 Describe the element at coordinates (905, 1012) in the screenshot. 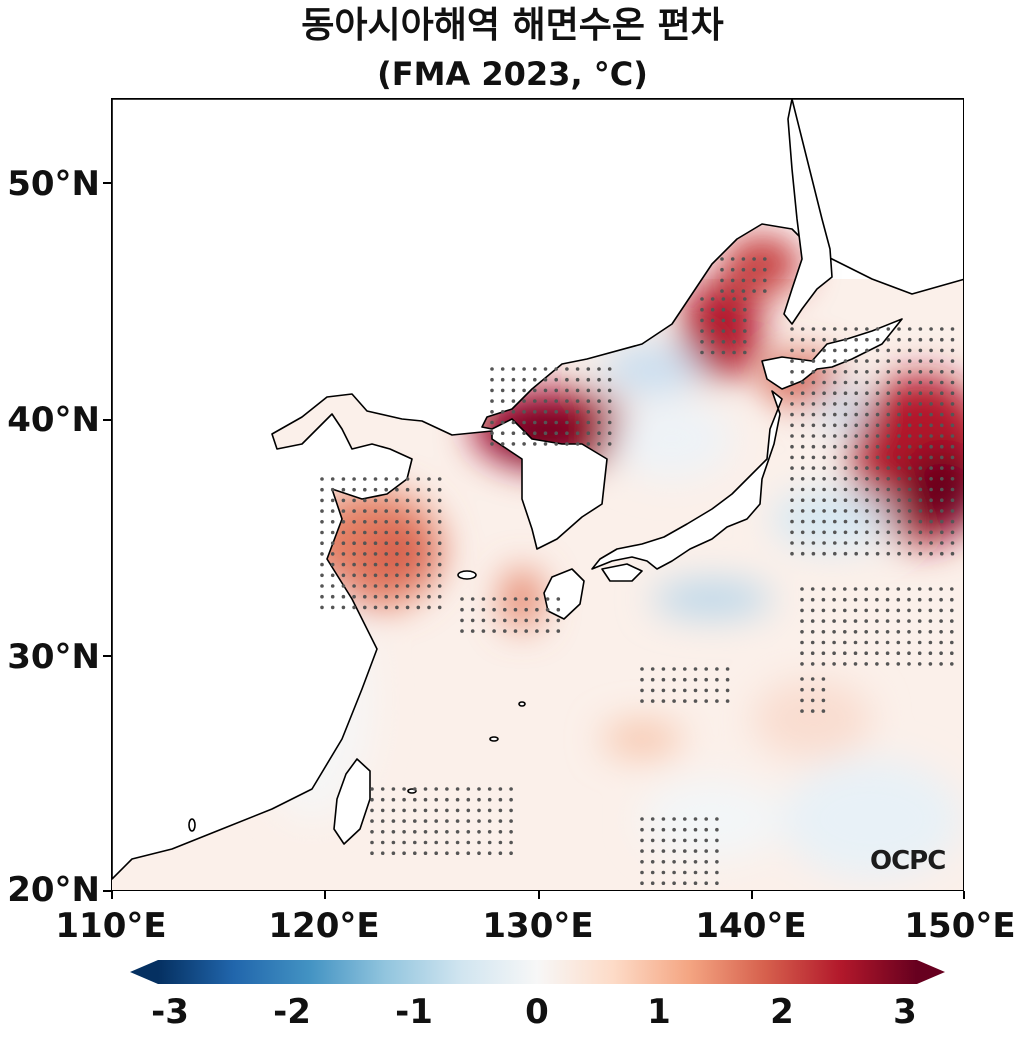

I see `colorbar-tick-label: 3` at that location.